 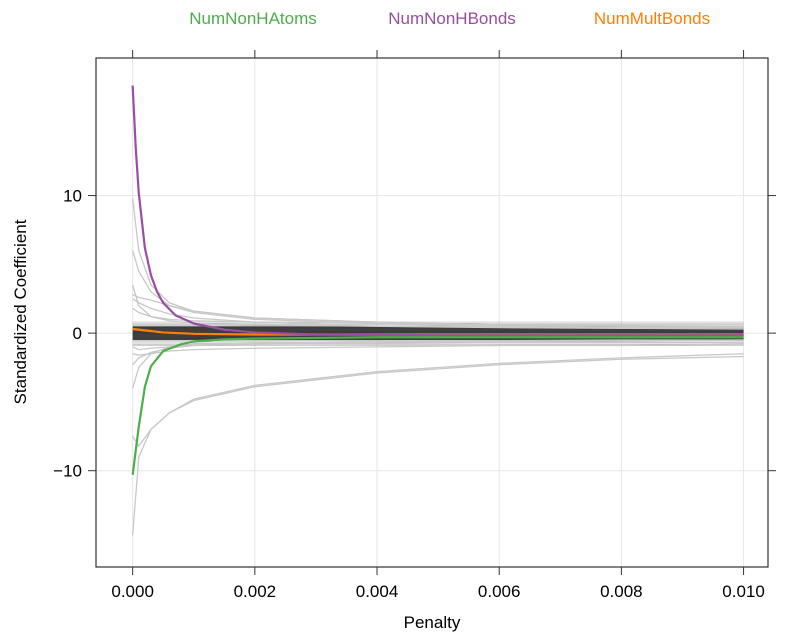 What do you see at coordinates (499, 591) in the screenshot?
I see `x-tick-label-3: 0.006` at bounding box center [499, 591].